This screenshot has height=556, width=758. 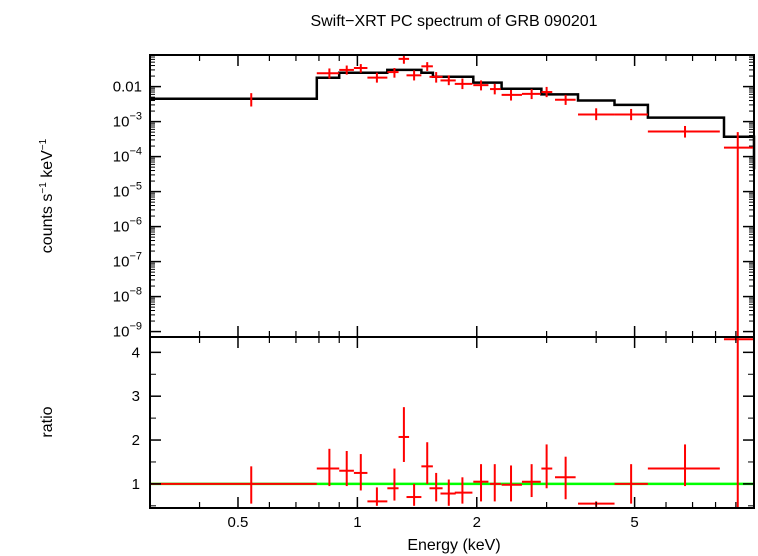 I want to click on y-tick-base-5: 10, so click(x=121, y=227).